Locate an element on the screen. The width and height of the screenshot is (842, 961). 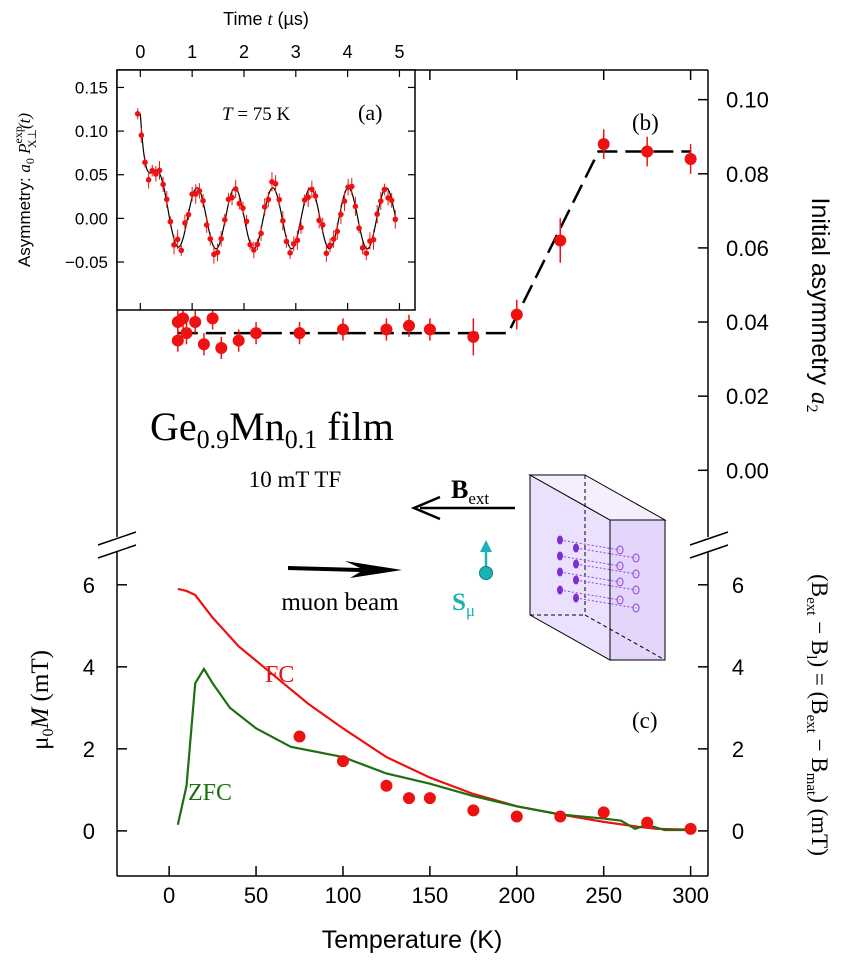
b-y-tick-label: 0.10 is located at coordinates (747, 100).